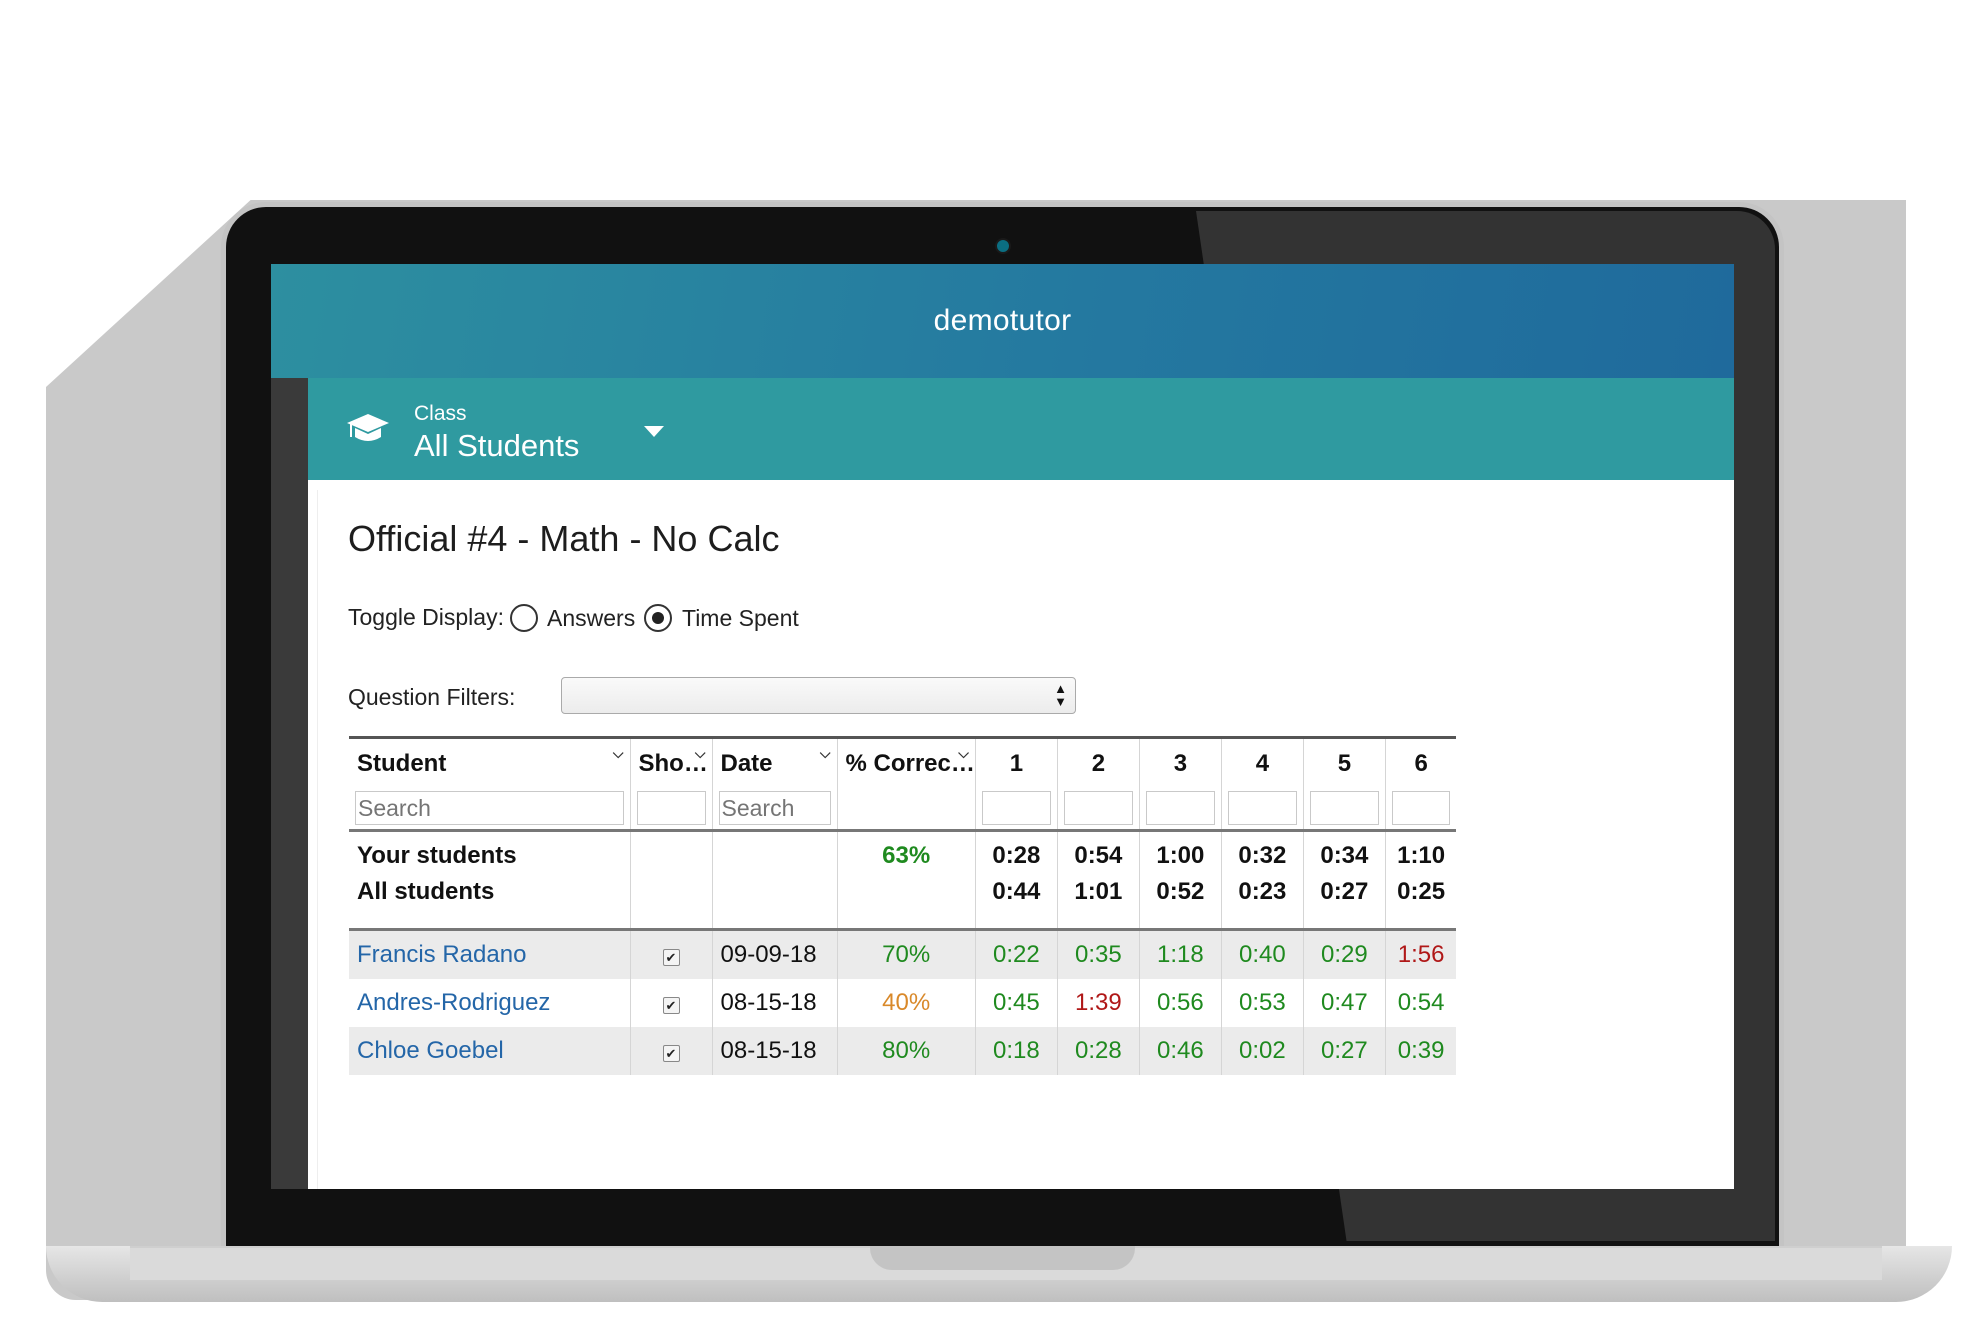 The image size is (1981, 1338). I want to click on date-cell: 08-15-18, so click(774, 1051).